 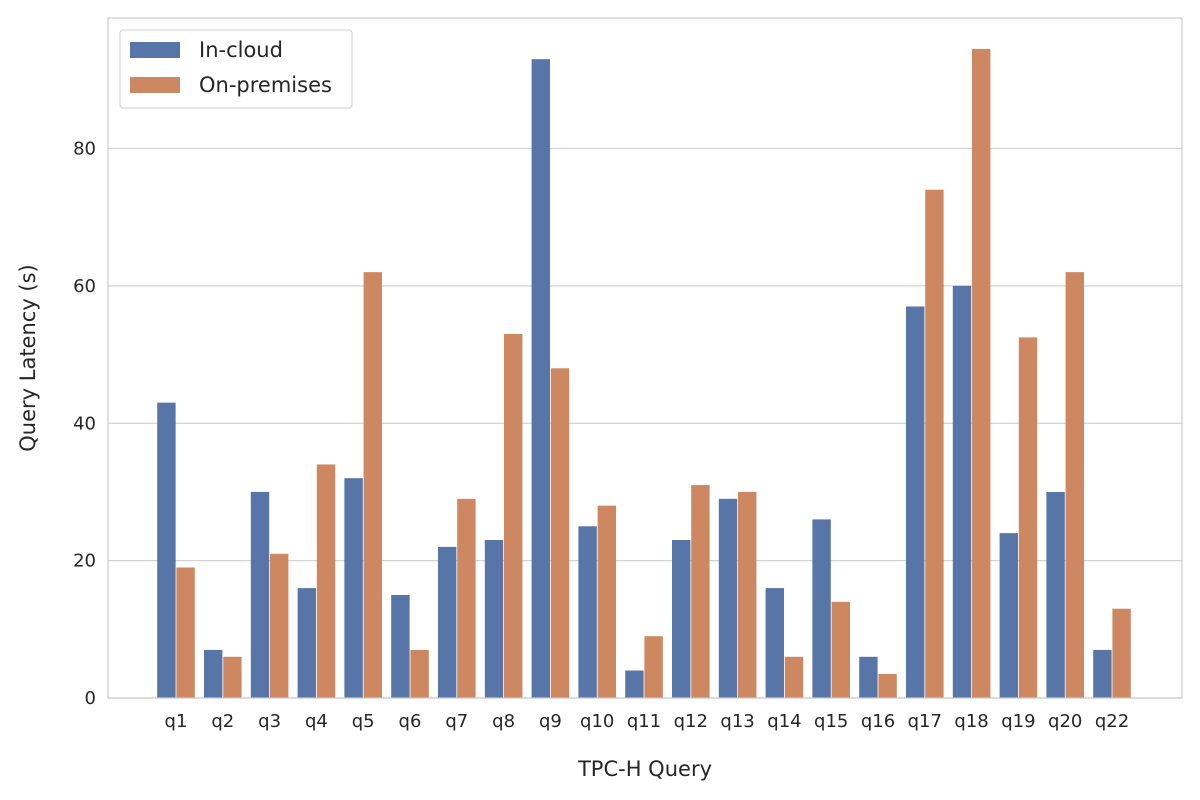 I want to click on bar-in-cloud-q17, so click(x=915, y=502).